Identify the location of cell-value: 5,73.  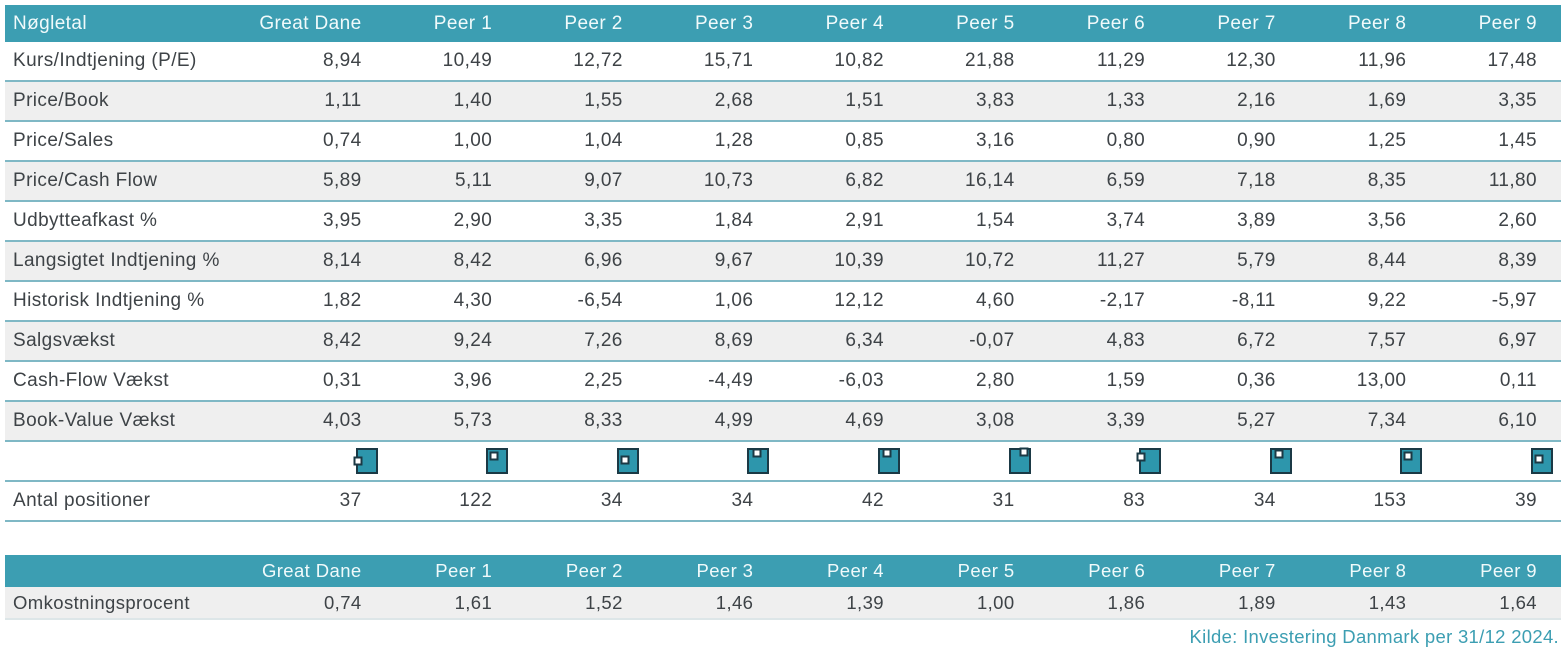
(451, 421).